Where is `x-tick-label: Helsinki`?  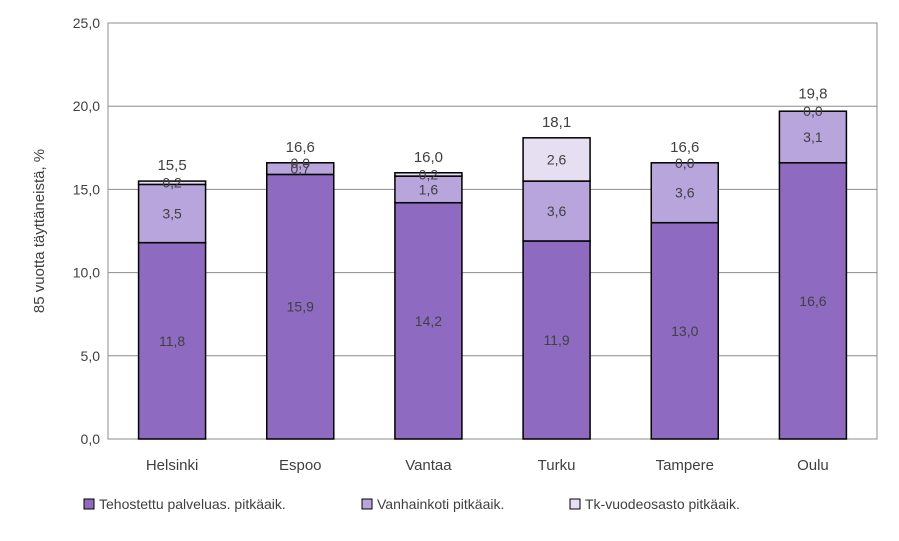 x-tick-label: Helsinki is located at coordinates (172, 465).